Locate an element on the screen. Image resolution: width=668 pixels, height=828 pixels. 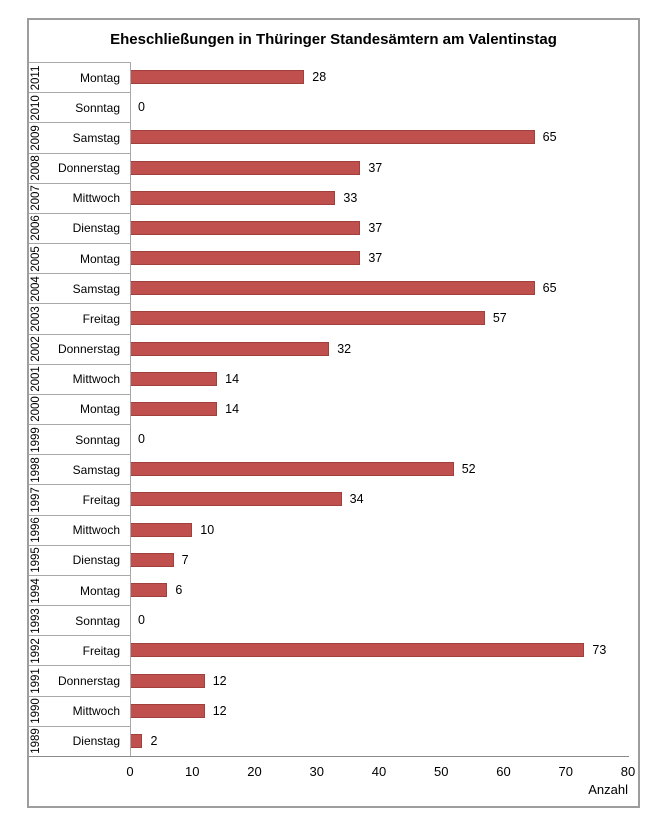
category-row: 2004 Samstag 65 is located at coordinates (329, 288).